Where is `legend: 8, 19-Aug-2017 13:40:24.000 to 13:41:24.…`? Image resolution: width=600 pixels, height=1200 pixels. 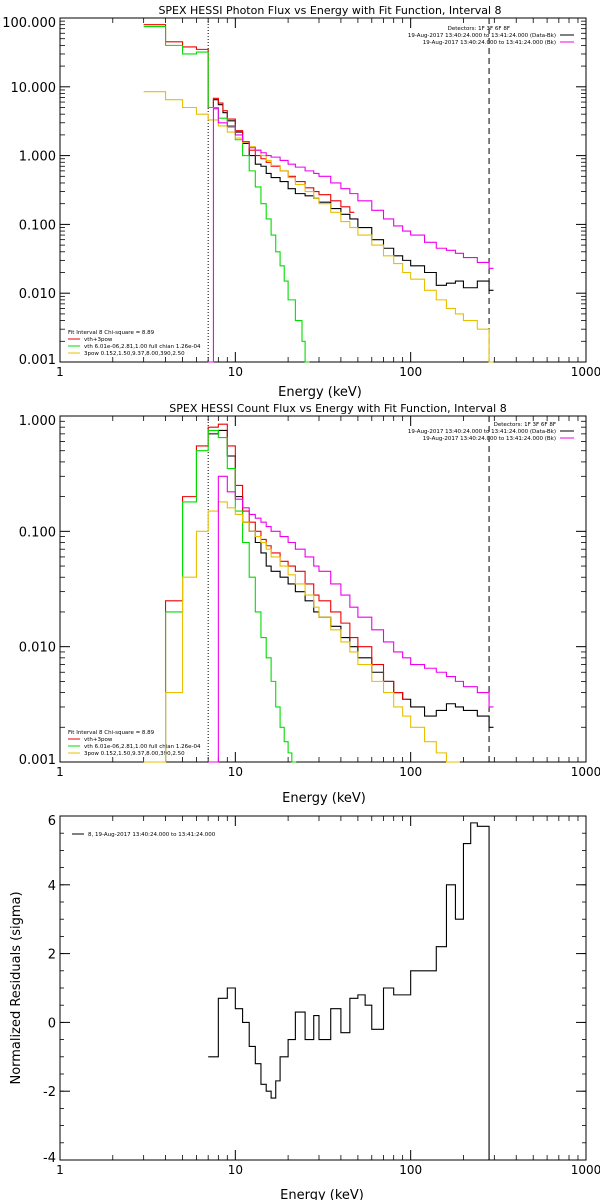 legend: 8, 19-Aug-2017 13:40:24.000 to 13:41:24.… is located at coordinates (144, 835).